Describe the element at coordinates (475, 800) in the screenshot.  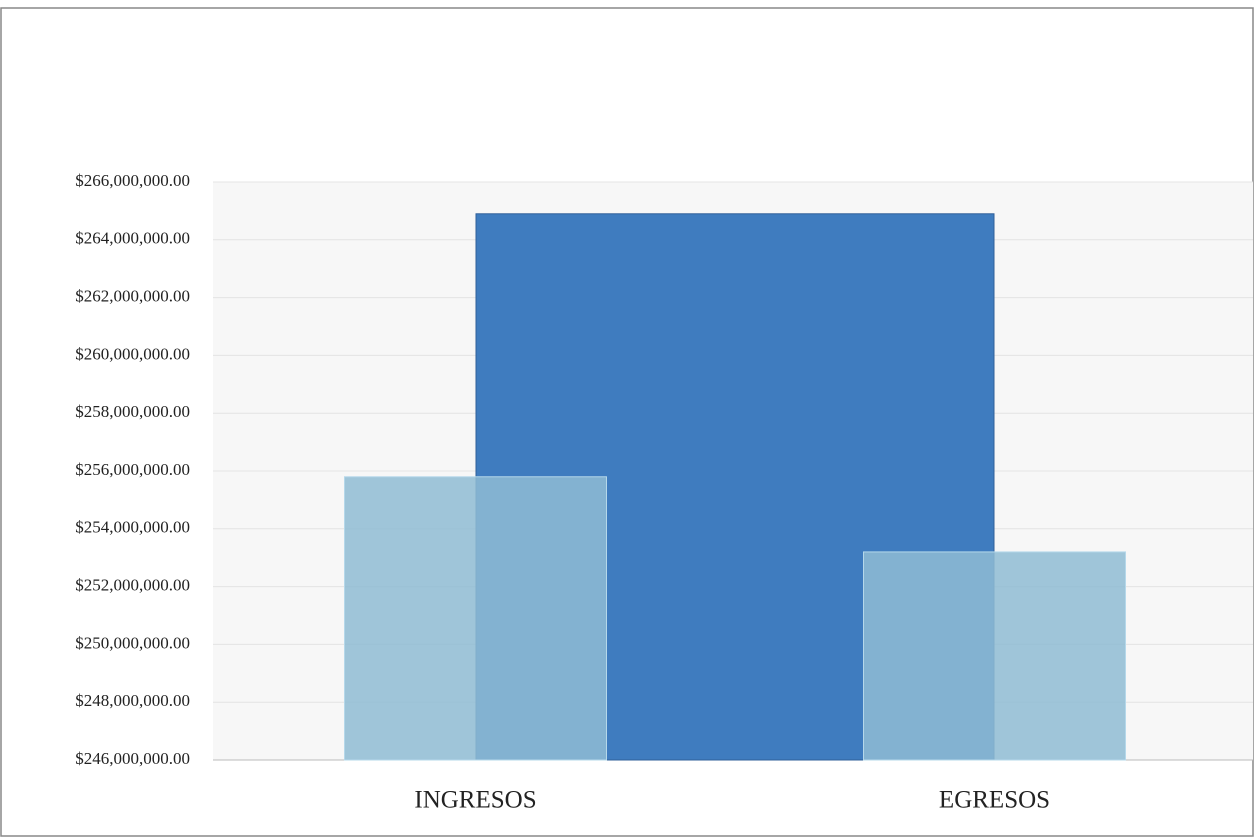
I see `x-tick-label: INGRESOS` at that location.